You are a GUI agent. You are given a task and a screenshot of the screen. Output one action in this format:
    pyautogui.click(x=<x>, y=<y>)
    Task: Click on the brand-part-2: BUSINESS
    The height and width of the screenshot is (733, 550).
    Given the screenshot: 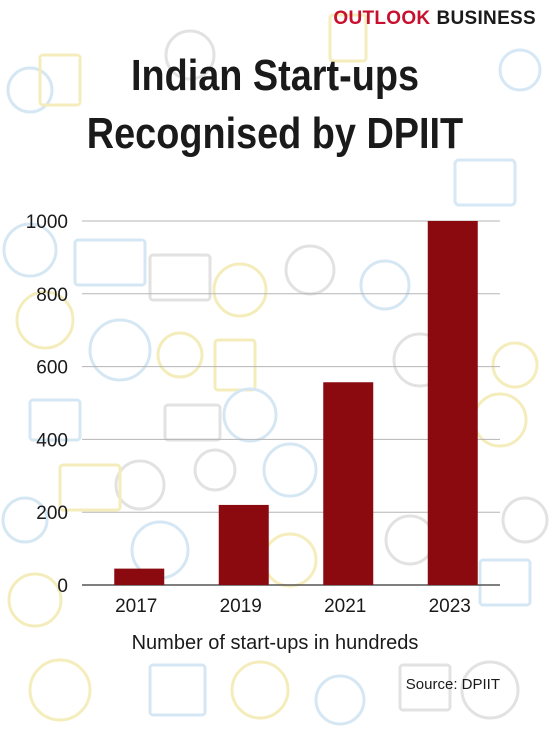 What is the action you would take?
    pyautogui.click(x=486, y=18)
    